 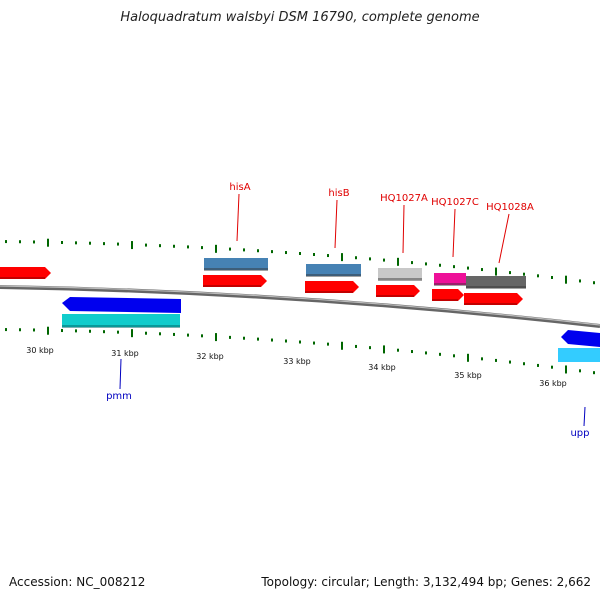 I want to click on gene-upp, so click(x=579, y=355).